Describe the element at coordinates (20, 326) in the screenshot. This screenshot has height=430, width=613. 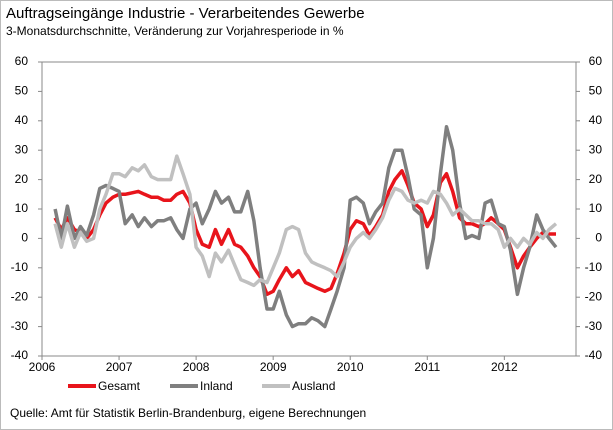
I see `y-tick-label: -30` at that location.